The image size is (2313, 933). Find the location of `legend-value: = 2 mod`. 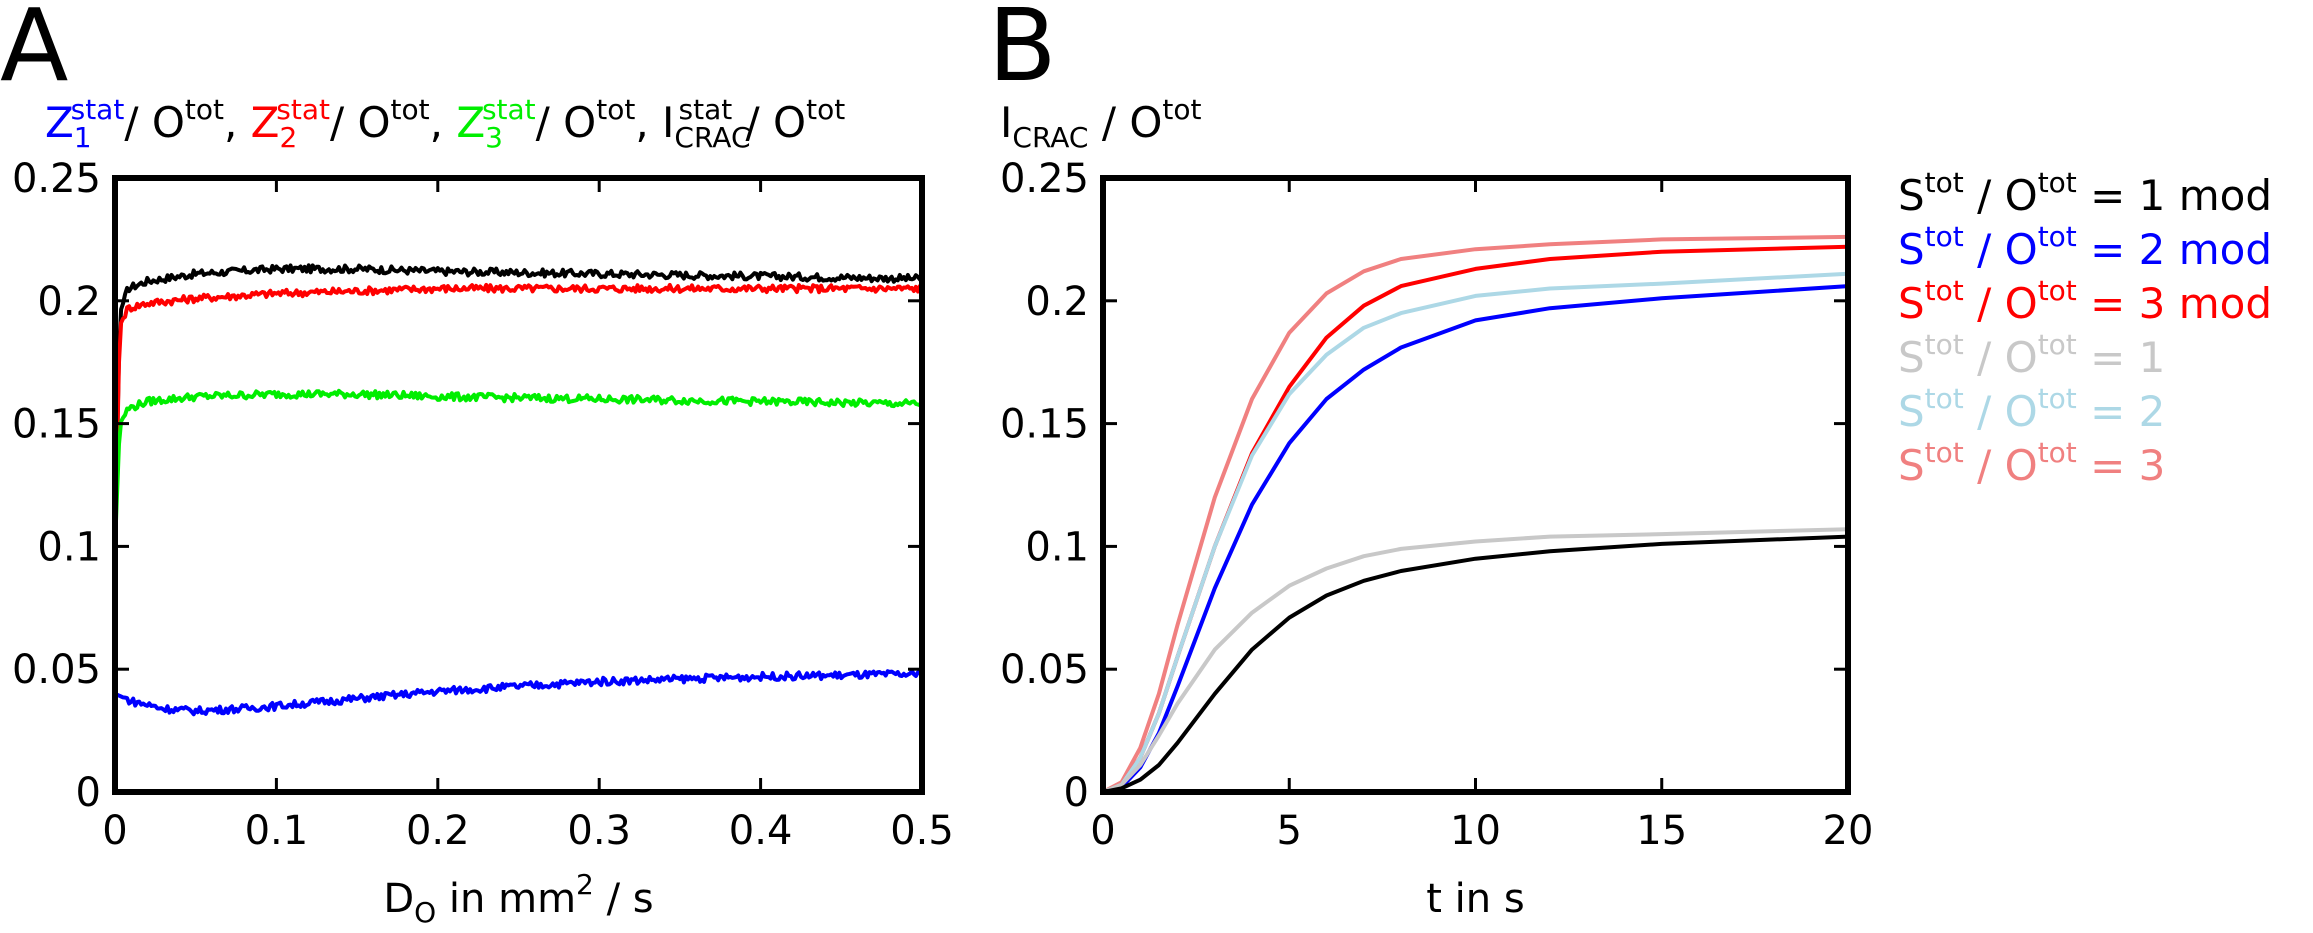

legend-value: = 2 mod is located at coordinates (2174, 249).